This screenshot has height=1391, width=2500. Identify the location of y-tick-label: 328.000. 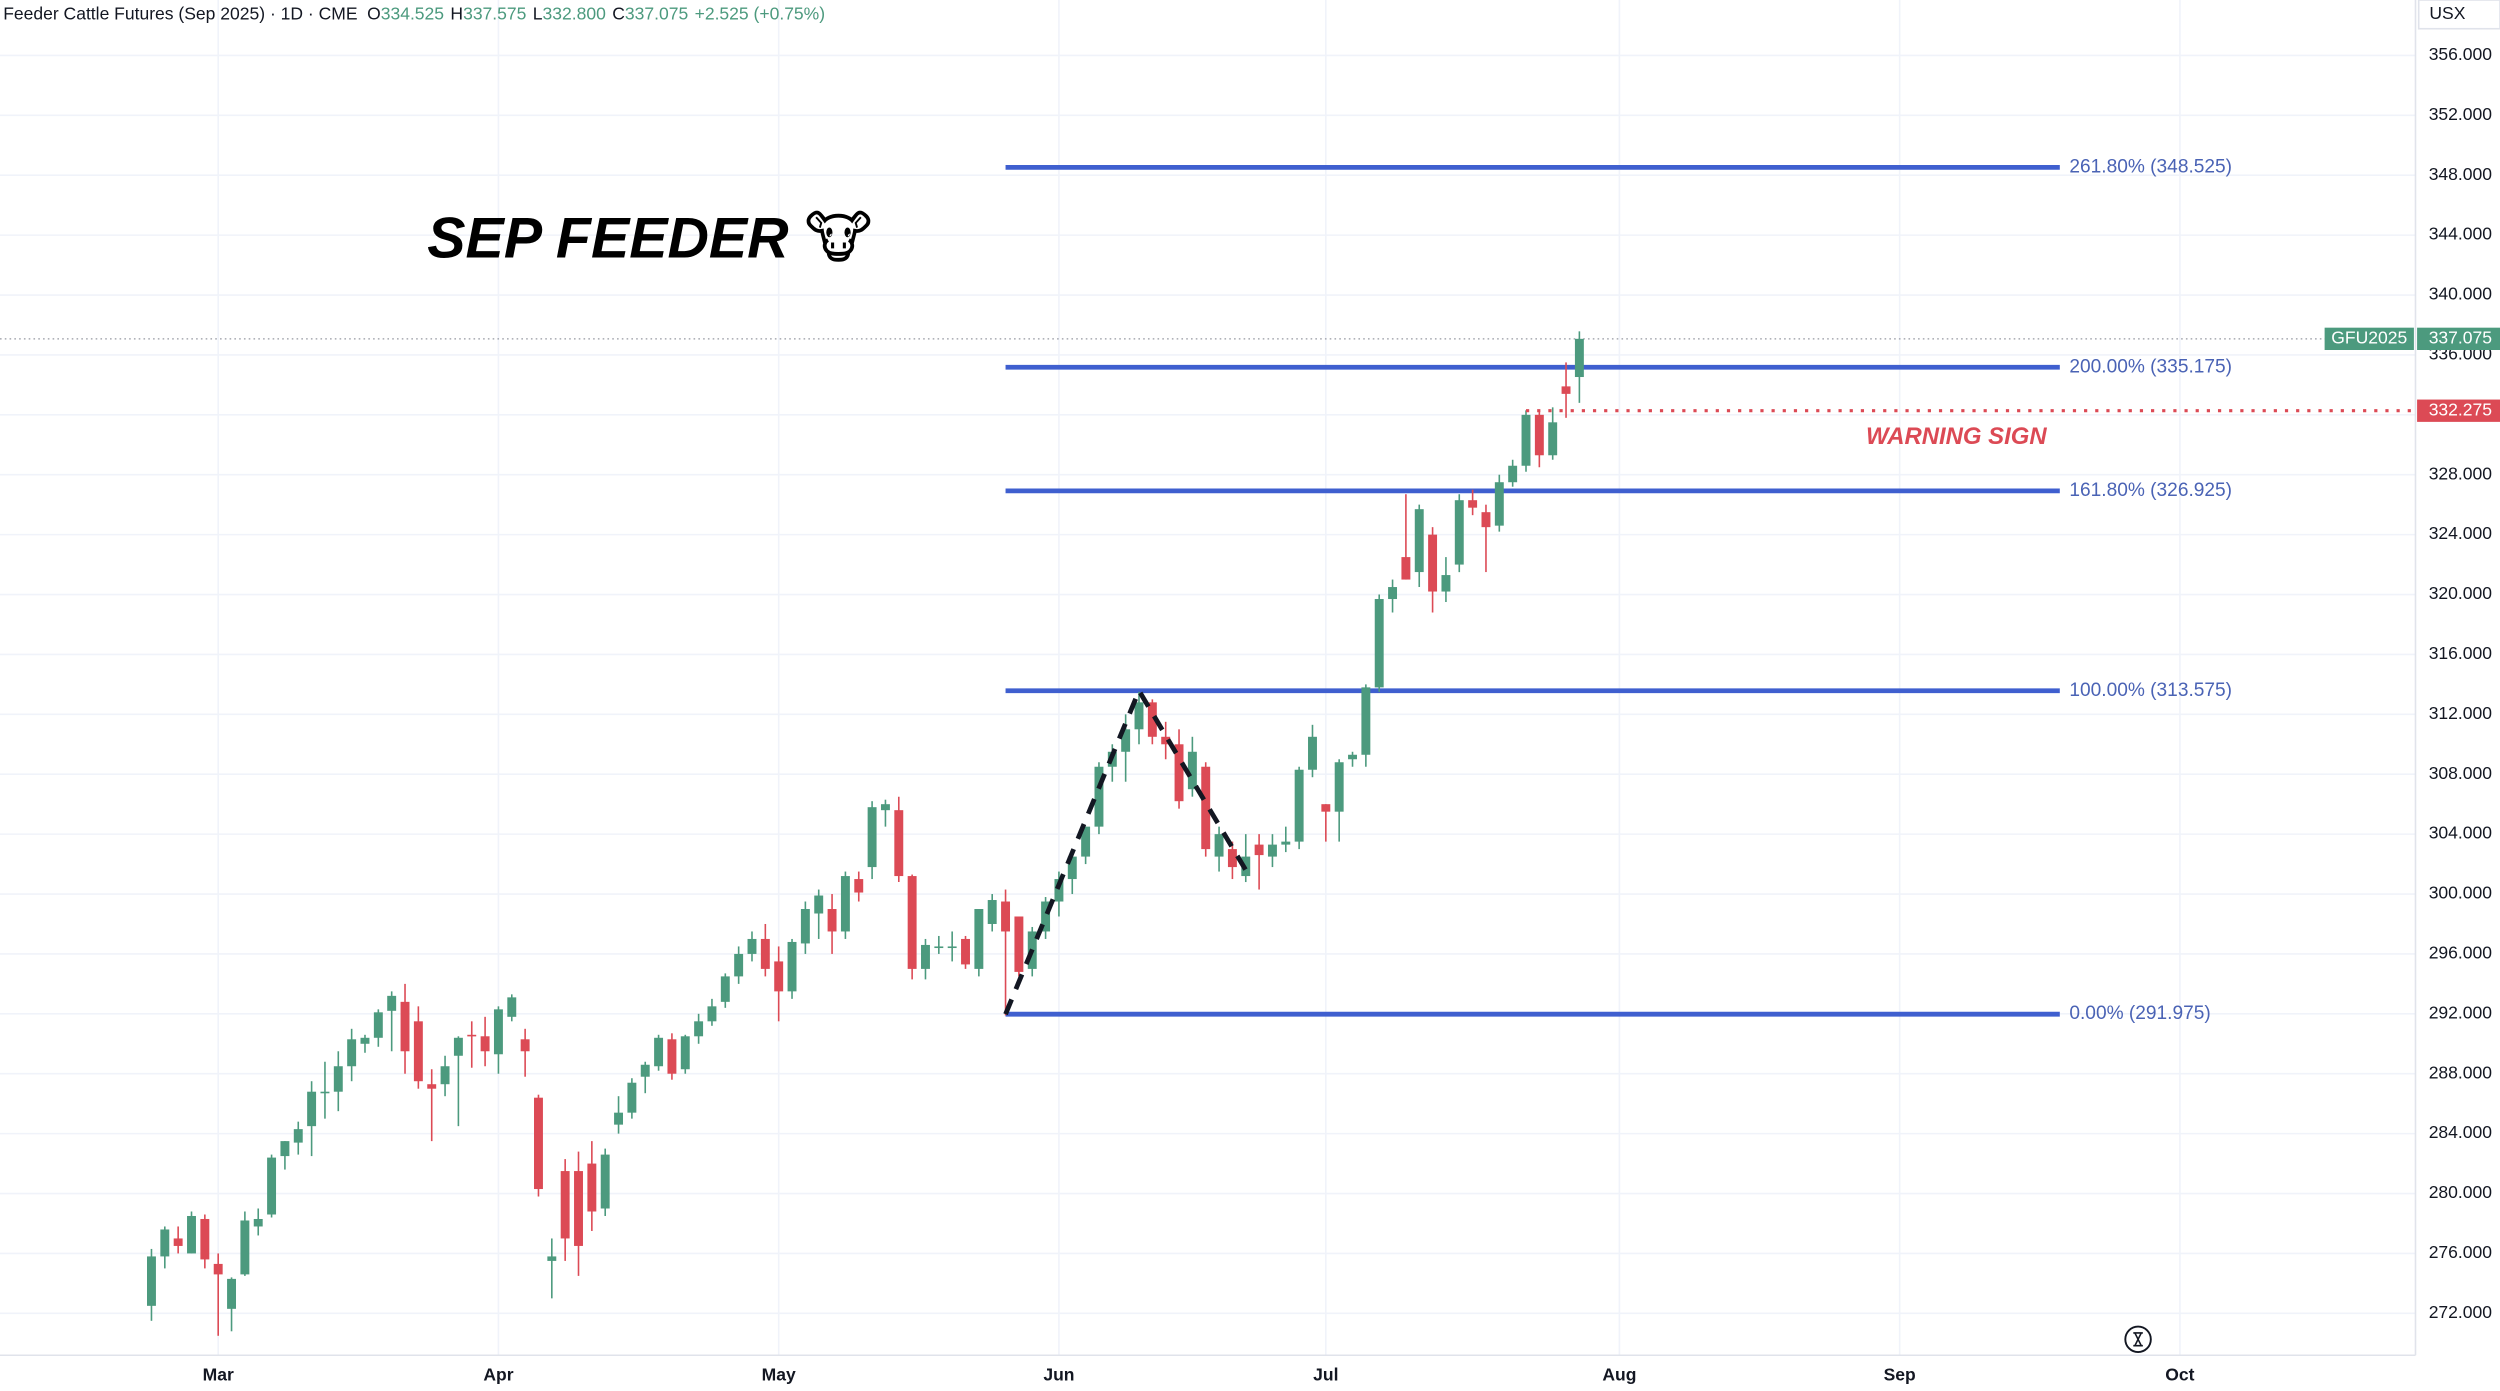
(2461, 473).